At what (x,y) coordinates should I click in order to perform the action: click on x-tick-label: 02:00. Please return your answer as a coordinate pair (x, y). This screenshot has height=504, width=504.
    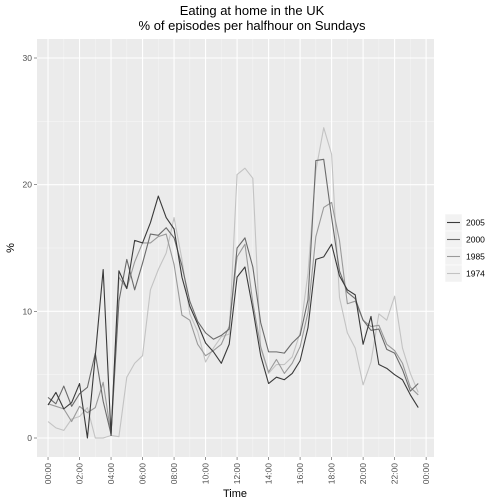
    Looking at the image, I should click on (80, 474).